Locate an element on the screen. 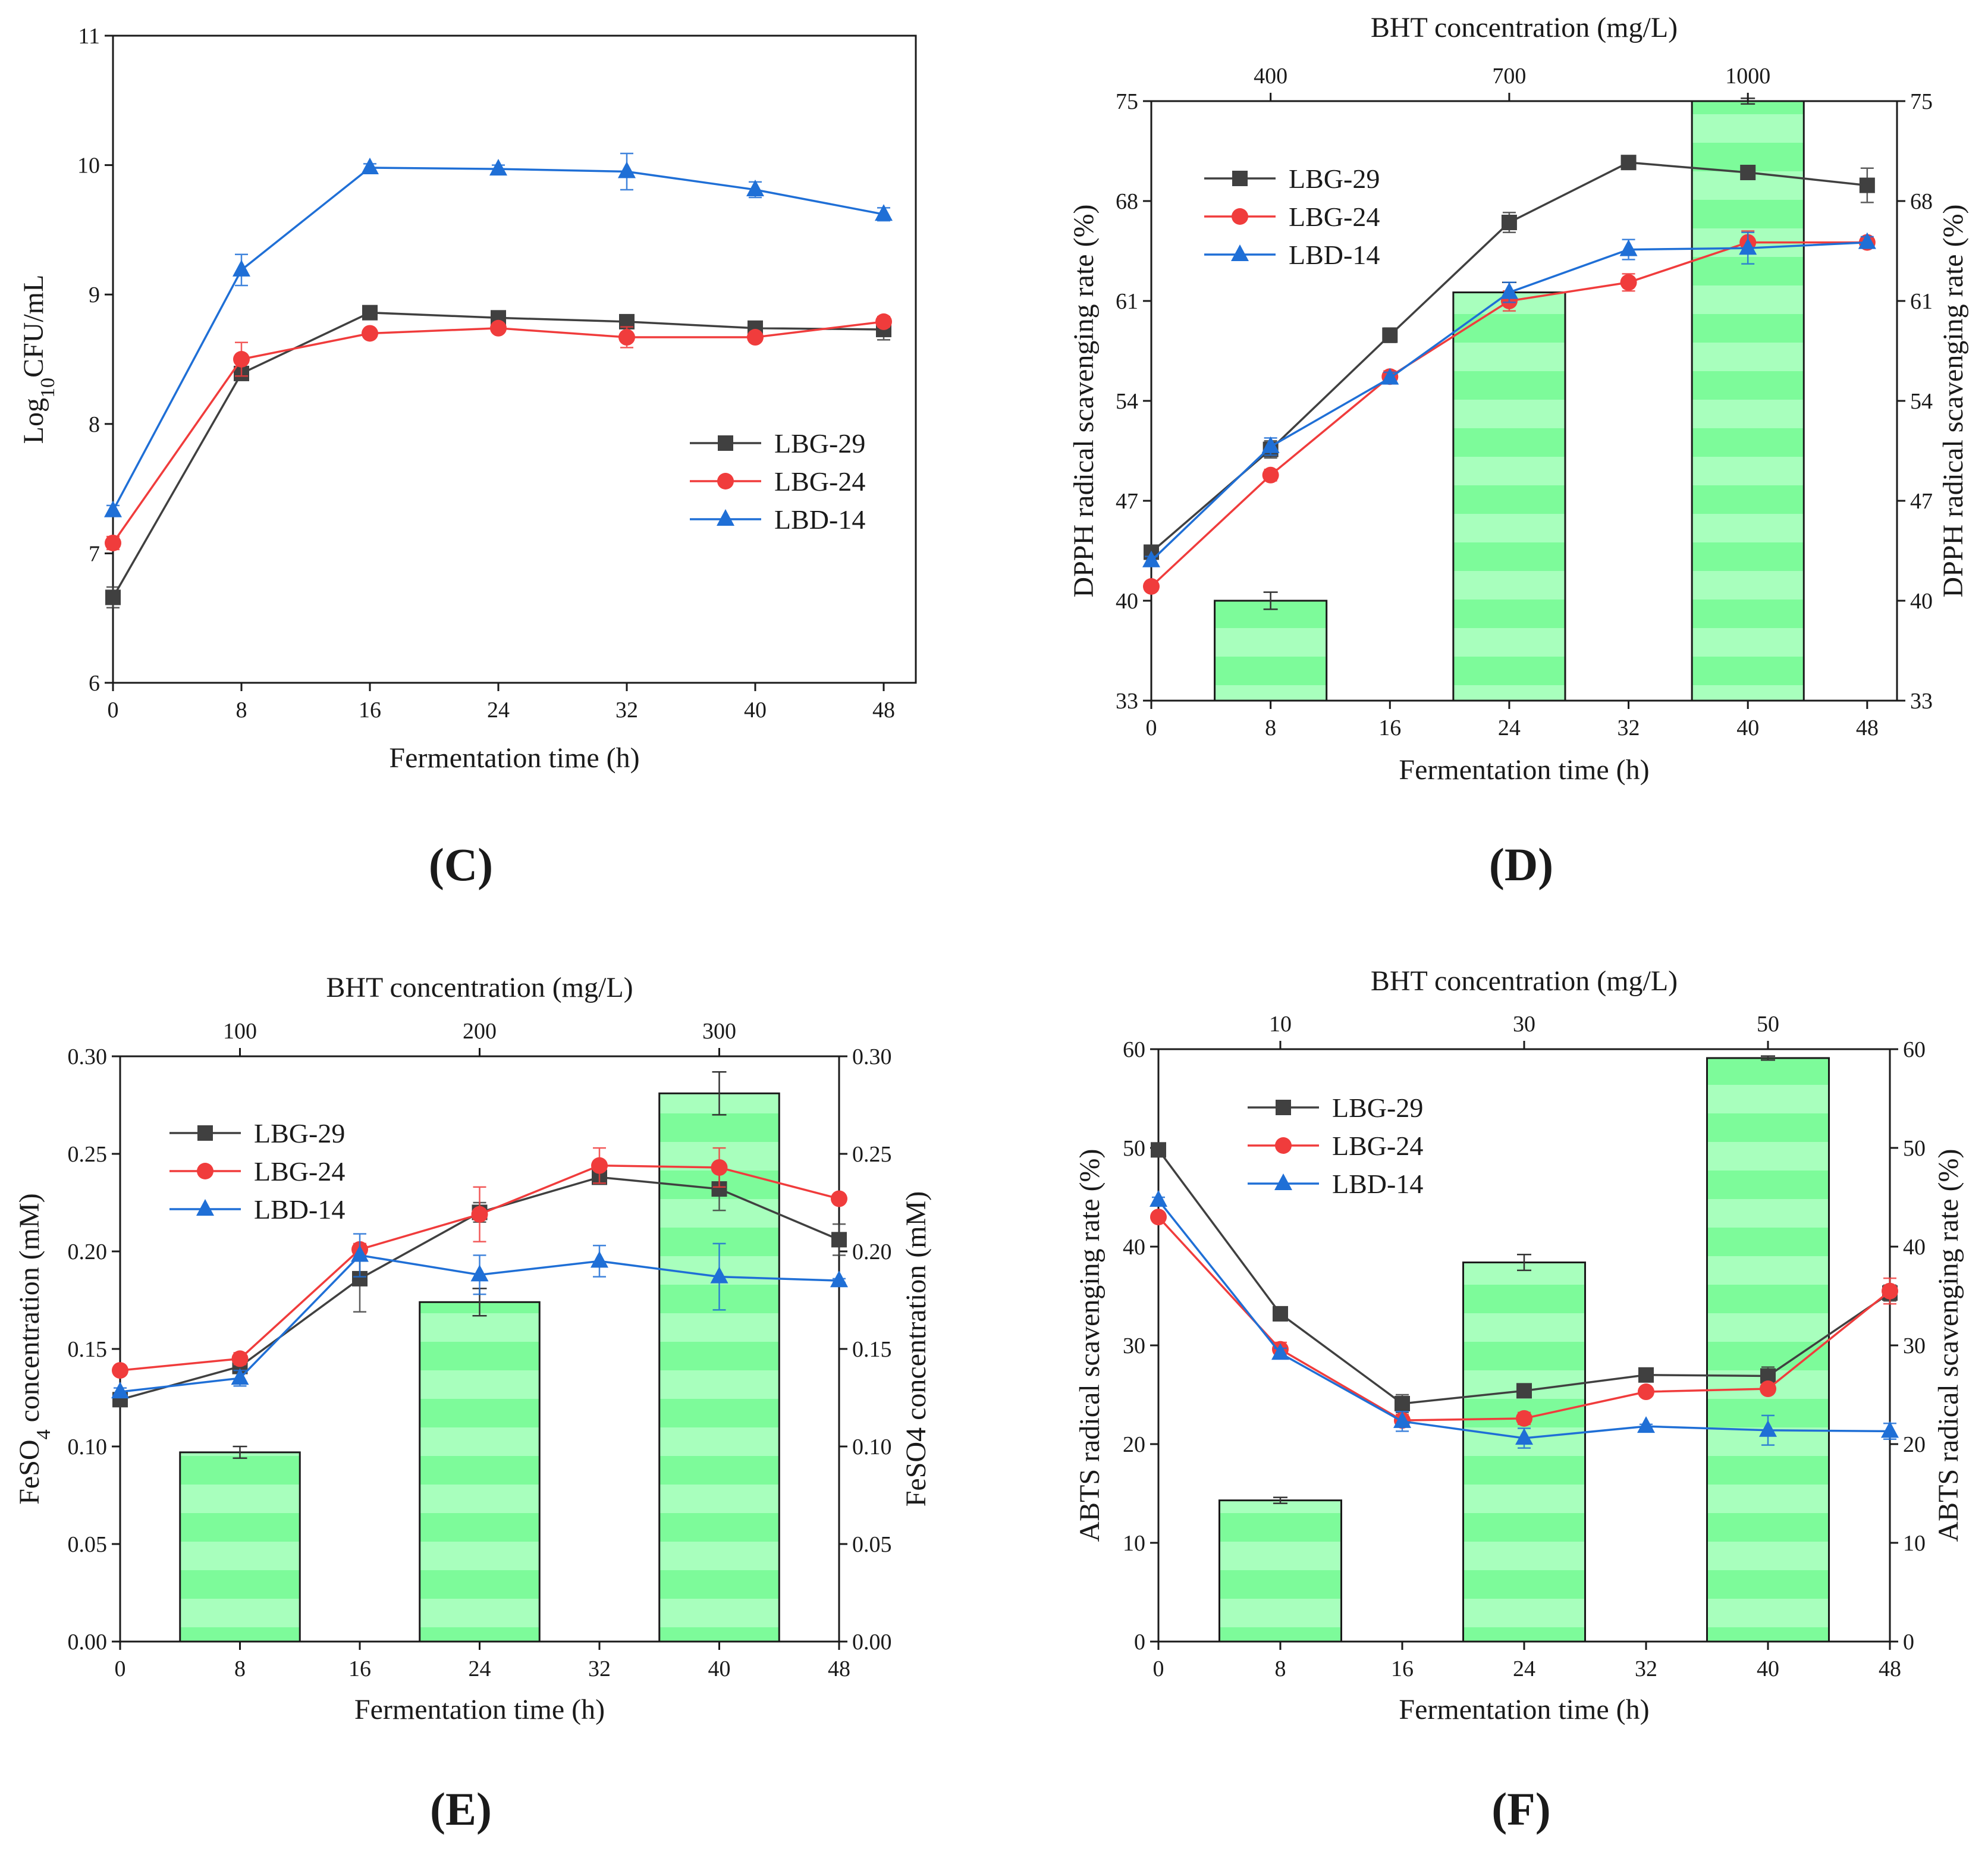 This screenshot has width=1988, height=1864. y-tick-label: 0.15 is located at coordinates (88, 1349).